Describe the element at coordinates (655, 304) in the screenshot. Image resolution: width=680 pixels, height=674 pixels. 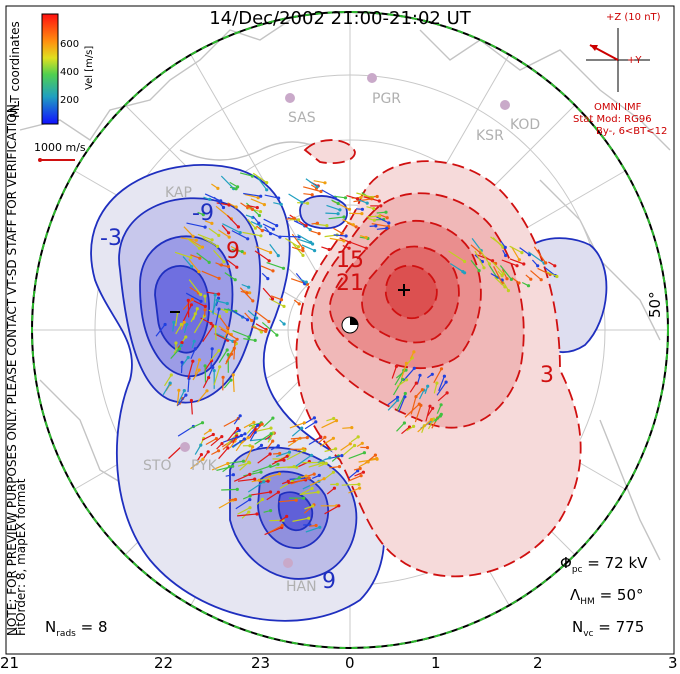
I see `latitude-label: 50°` at that location.